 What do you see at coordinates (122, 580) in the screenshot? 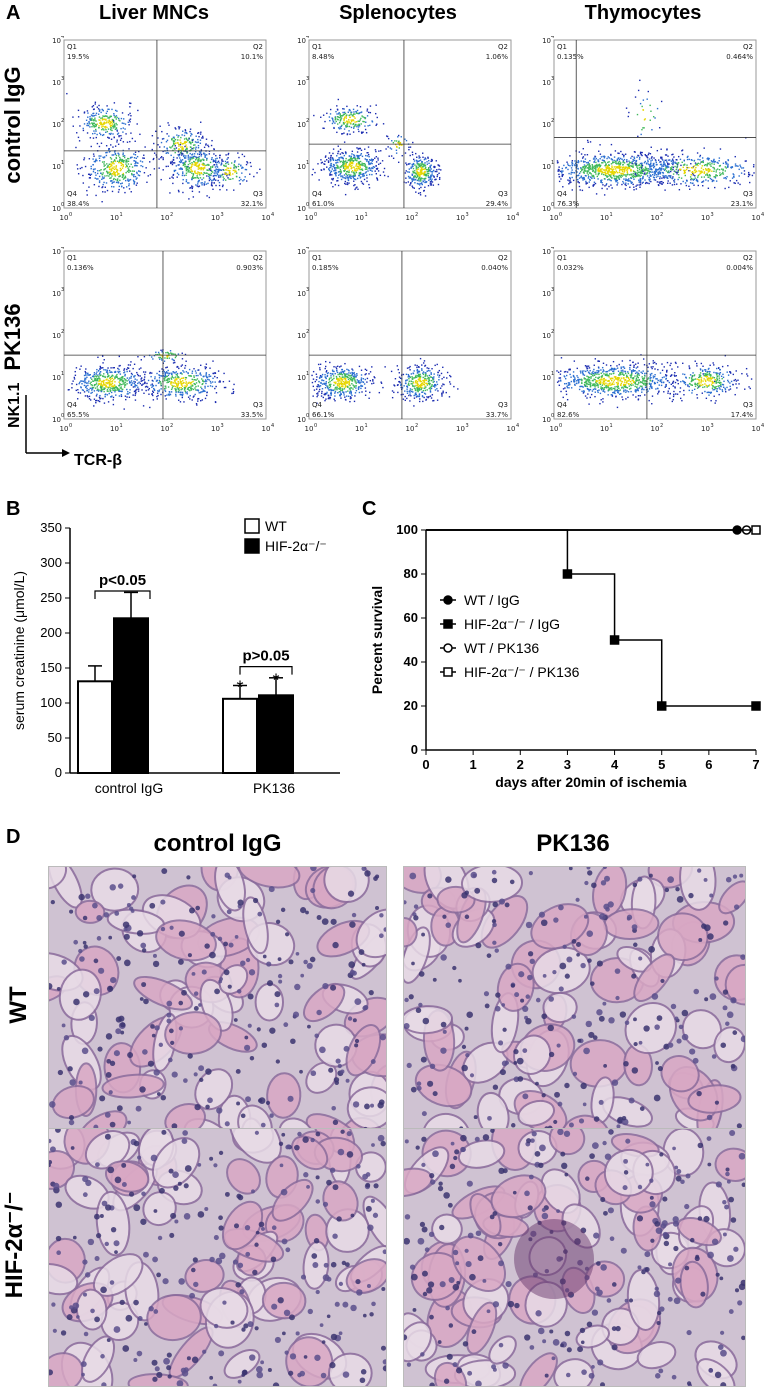
I see `b-annotation-p1: p<0.05` at bounding box center [122, 580].